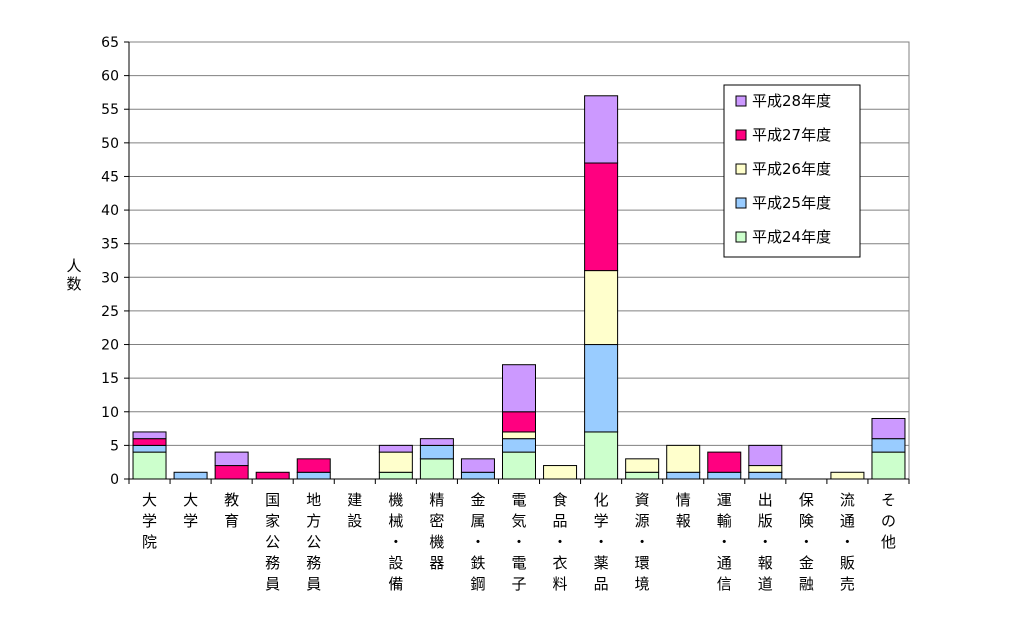 The image size is (1024, 628). I want to click on category-label: 地方公務員, so click(313, 542).